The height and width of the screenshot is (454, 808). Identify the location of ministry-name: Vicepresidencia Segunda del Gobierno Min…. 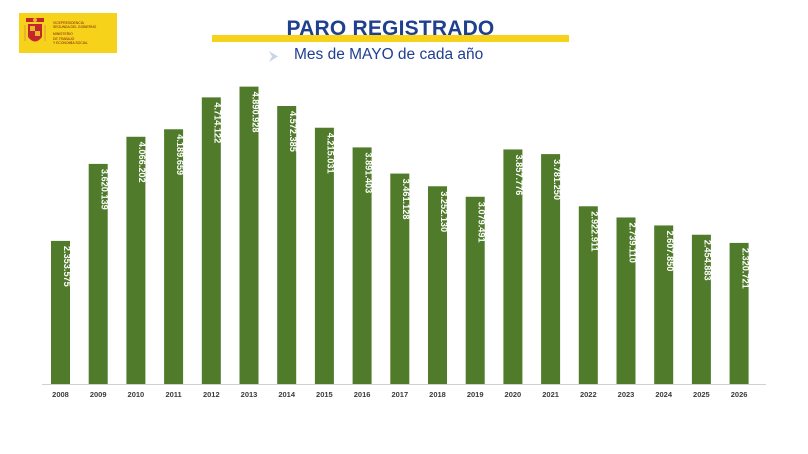
(74, 33).